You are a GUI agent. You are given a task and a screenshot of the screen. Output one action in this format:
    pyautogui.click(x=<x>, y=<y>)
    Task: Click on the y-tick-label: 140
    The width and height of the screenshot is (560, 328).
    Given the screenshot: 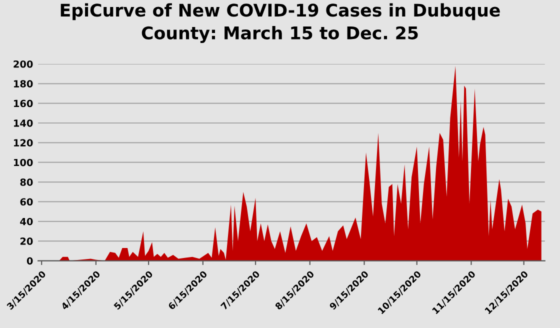 What is the action you would take?
    pyautogui.click(x=23, y=123)
    